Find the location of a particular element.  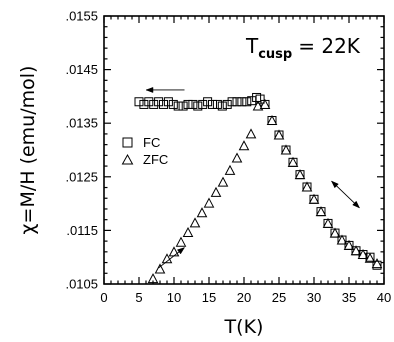

x-tick-label: 15 is located at coordinates (209, 297).